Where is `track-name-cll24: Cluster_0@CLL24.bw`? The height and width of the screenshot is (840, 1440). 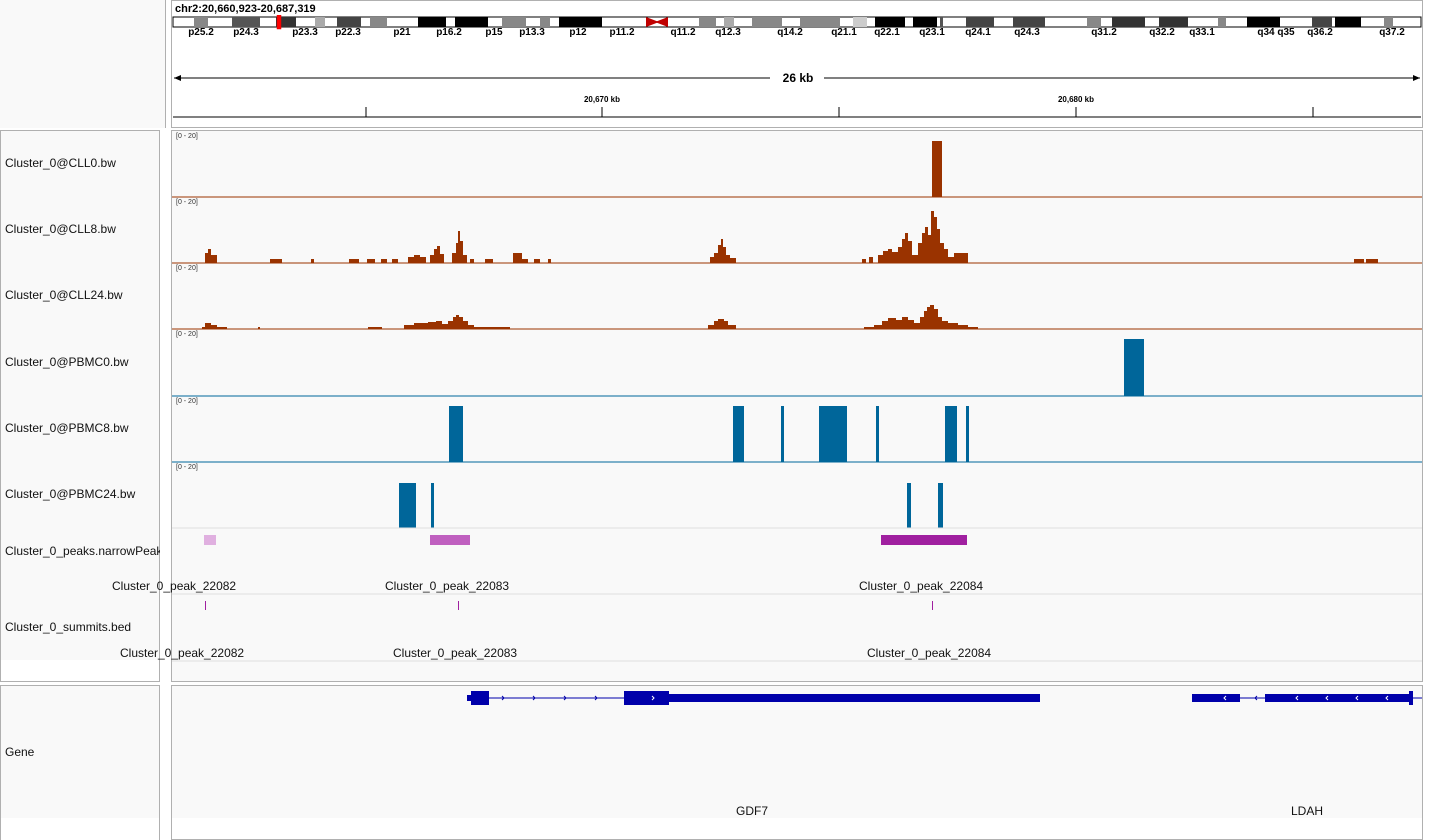
track-name-cll24: Cluster_0@CLL24.bw is located at coordinates (64, 295).